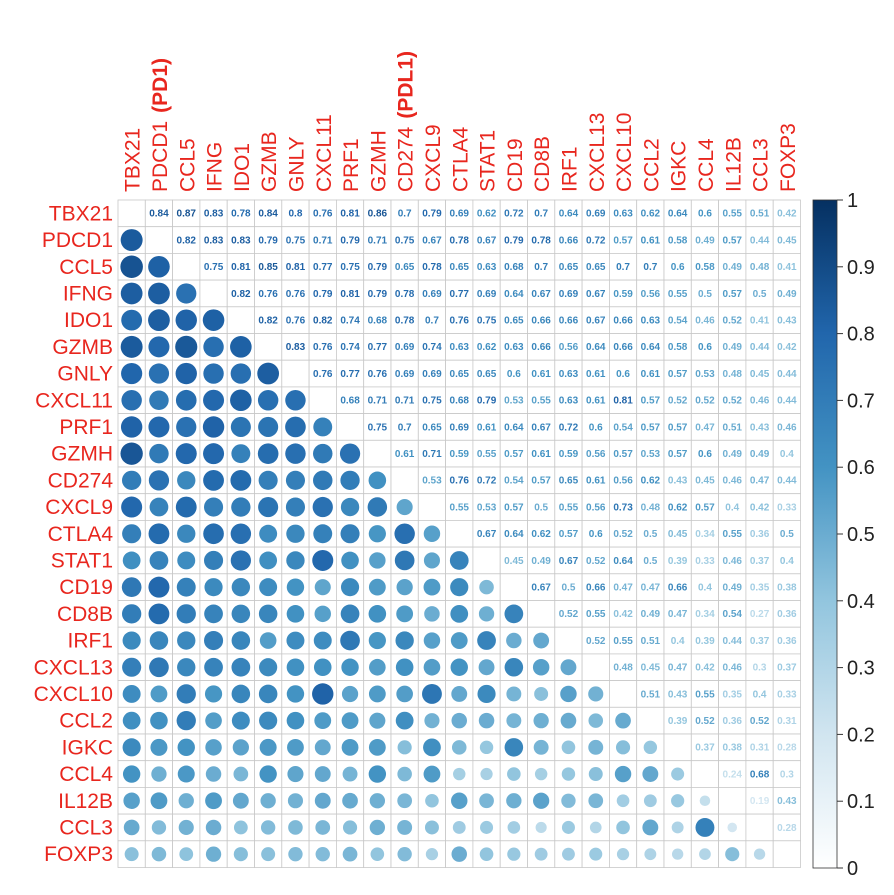  What do you see at coordinates (705, 454) in the screenshot?
I see `correlation-value-label: 0.6` at bounding box center [705, 454].